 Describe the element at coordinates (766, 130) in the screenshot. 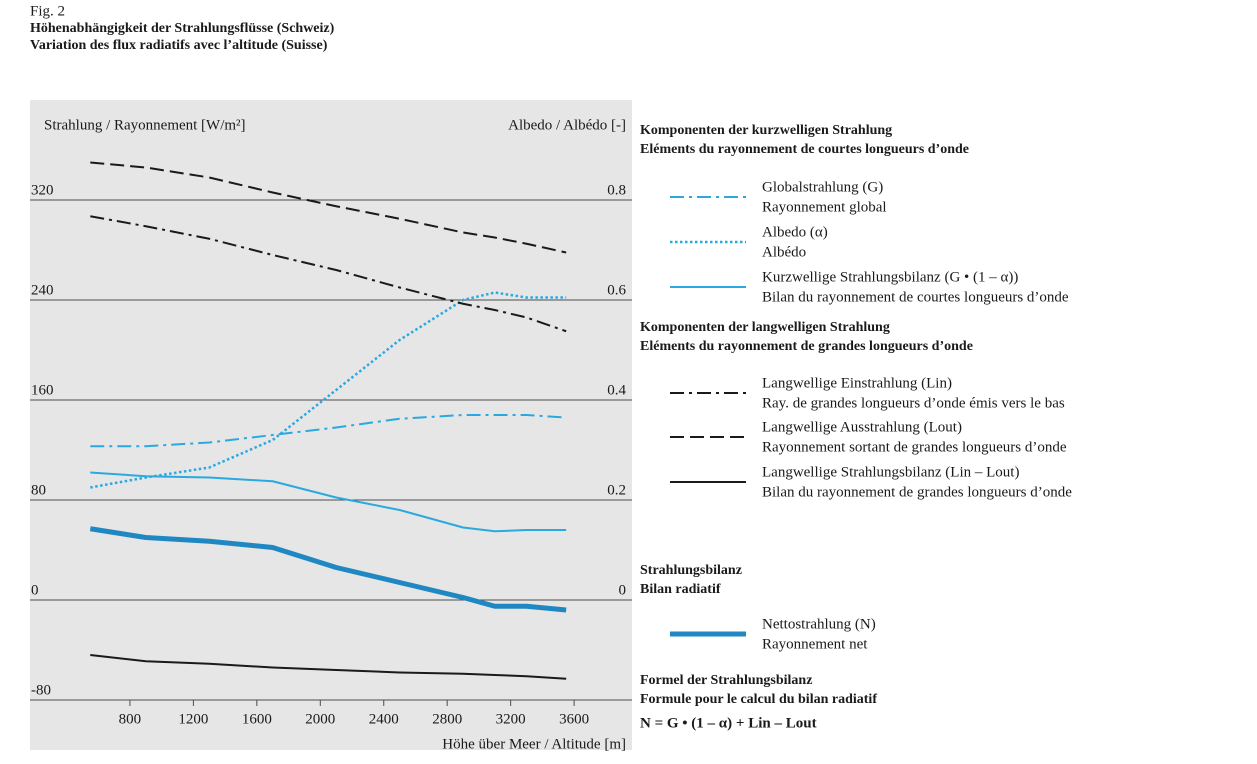

I see `legend-group-title: Komponenten der kurzwelligen Strahlung` at that location.